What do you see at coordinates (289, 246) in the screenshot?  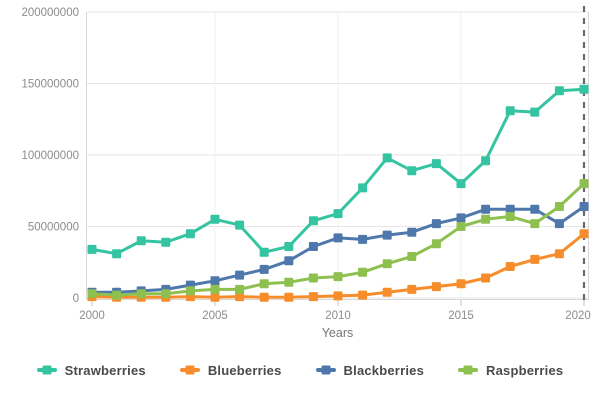 I see `data-point-strawberries-2008` at bounding box center [289, 246].